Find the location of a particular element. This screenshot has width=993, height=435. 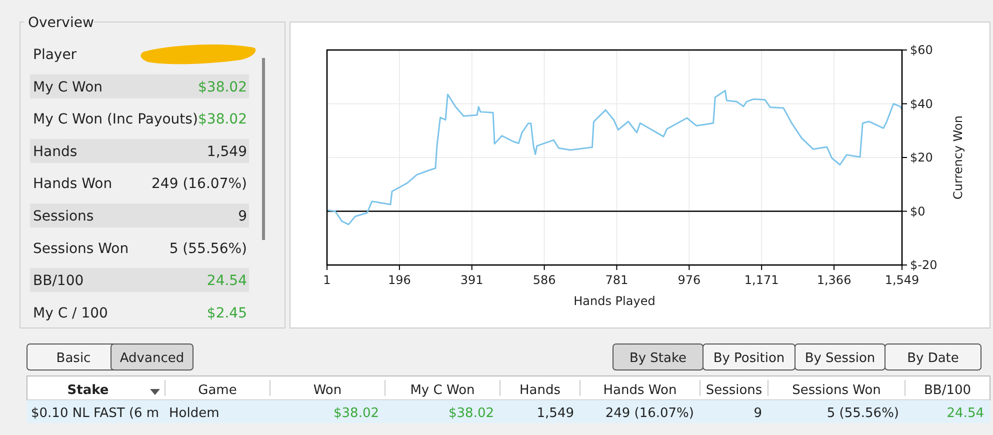

category-label: Game is located at coordinates (217, 390).